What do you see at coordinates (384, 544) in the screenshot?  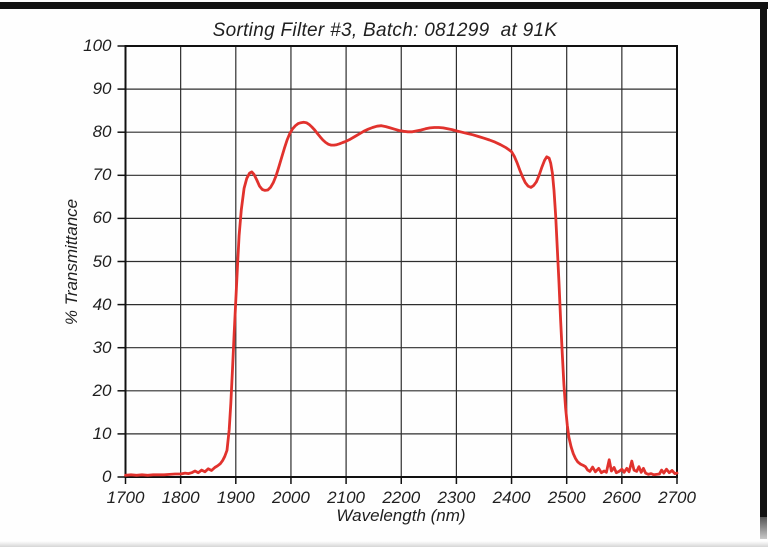 I see `scan-smudge-bottom` at bounding box center [384, 544].